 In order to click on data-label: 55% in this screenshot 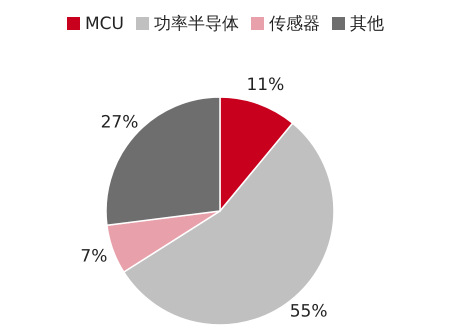, I will do `click(309, 312)`.